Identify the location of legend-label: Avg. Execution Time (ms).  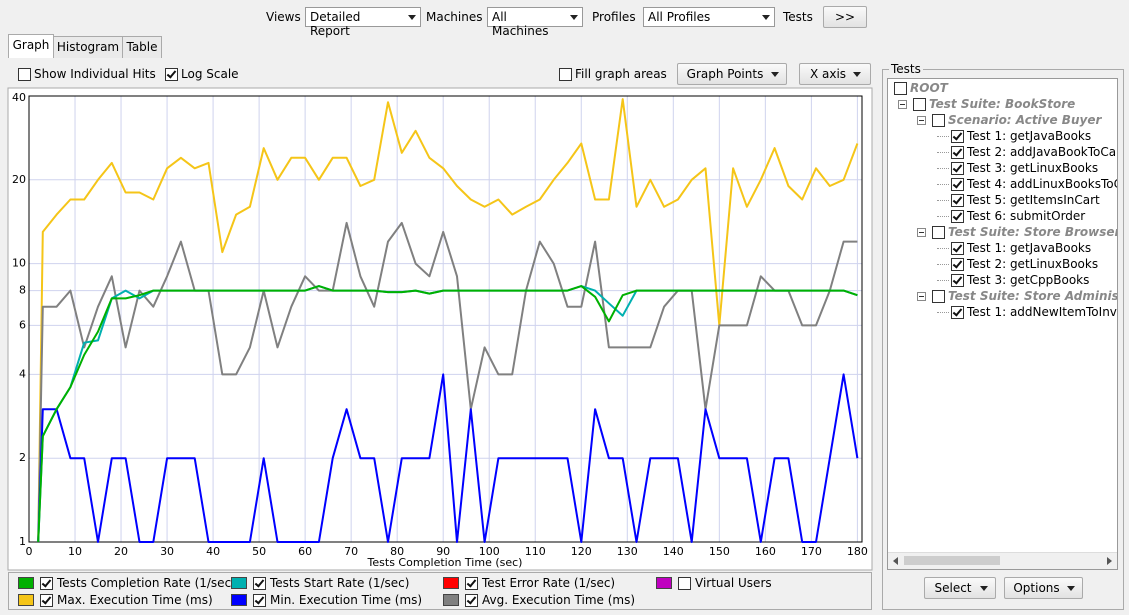
(559, 600).